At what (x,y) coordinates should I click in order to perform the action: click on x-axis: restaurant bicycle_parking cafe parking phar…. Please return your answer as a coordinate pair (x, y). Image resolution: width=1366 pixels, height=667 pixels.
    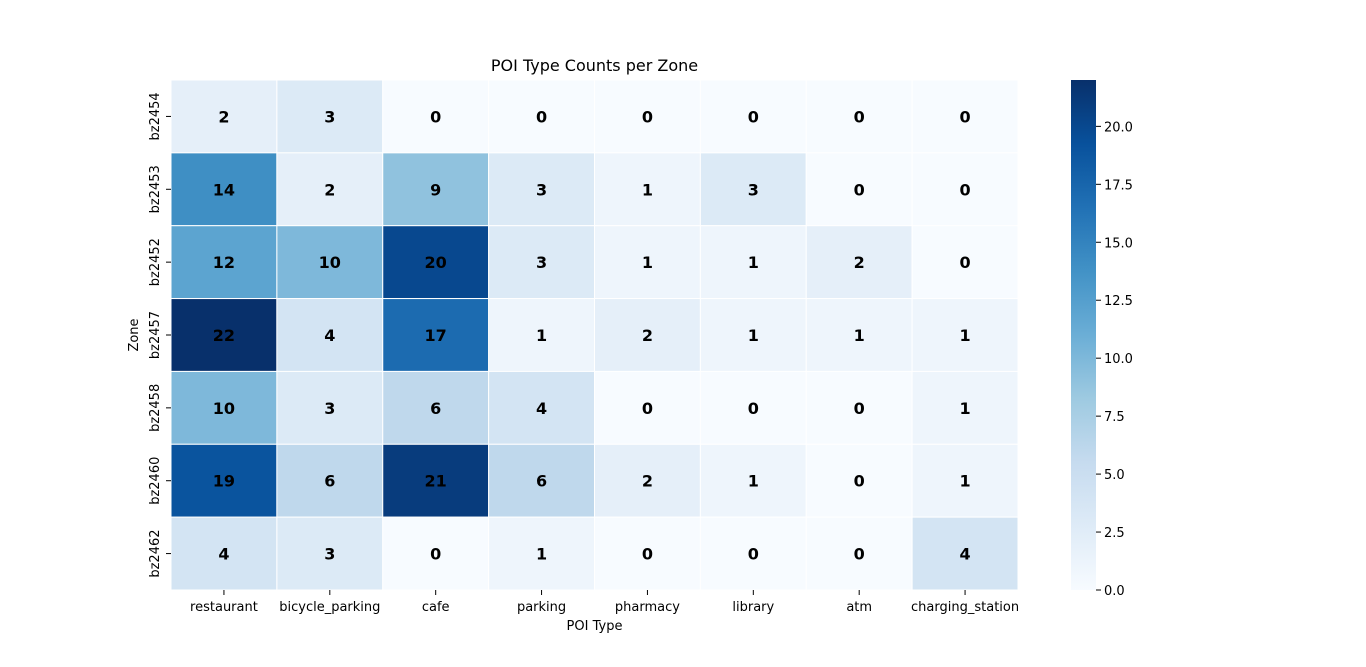
    Looking at the image, I should click on (604, 602).